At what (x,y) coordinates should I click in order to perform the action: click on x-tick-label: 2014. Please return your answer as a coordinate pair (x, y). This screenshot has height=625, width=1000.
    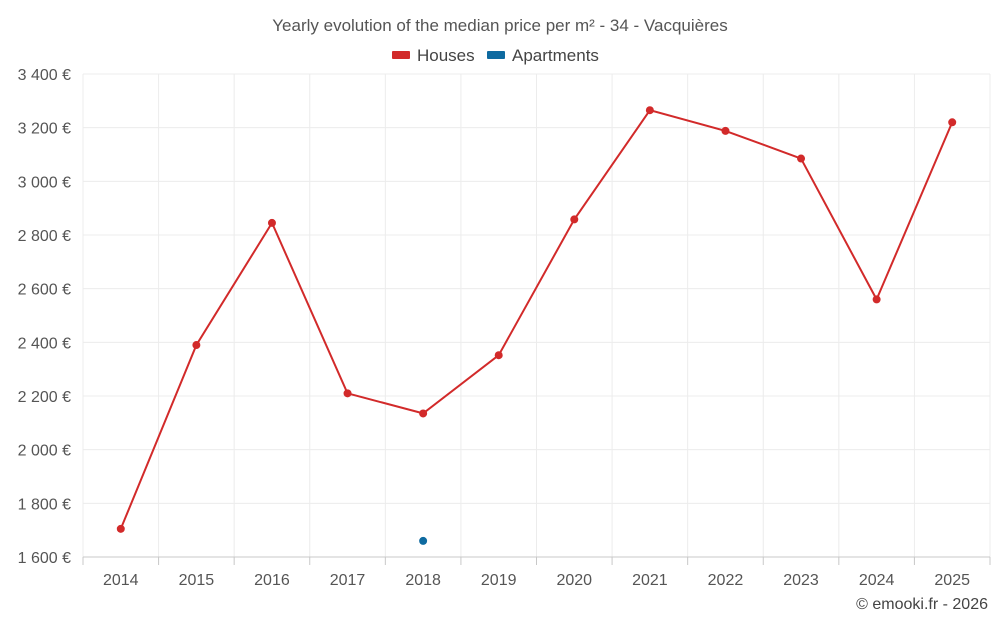
    Looking at the image, I should click on (121, 580).